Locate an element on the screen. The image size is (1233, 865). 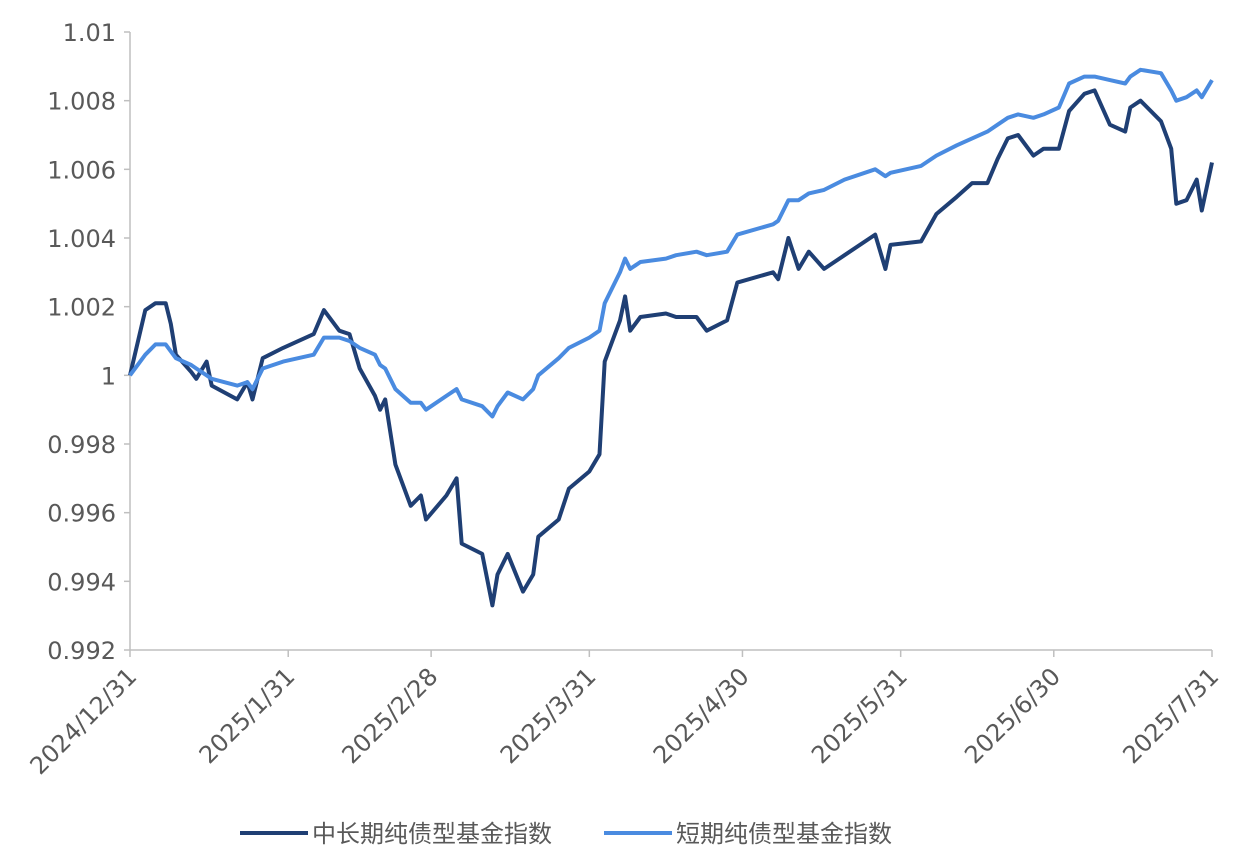
y-tick-label: 1.01 is located at coordinates (89, 33).